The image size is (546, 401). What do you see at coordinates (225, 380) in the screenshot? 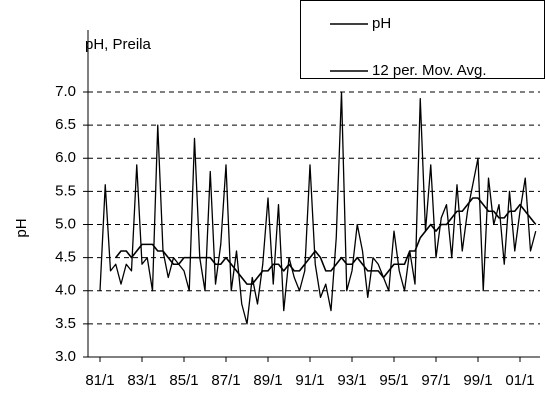
I see `x-tick-label: 87/1` at bounding box center [225, 380].